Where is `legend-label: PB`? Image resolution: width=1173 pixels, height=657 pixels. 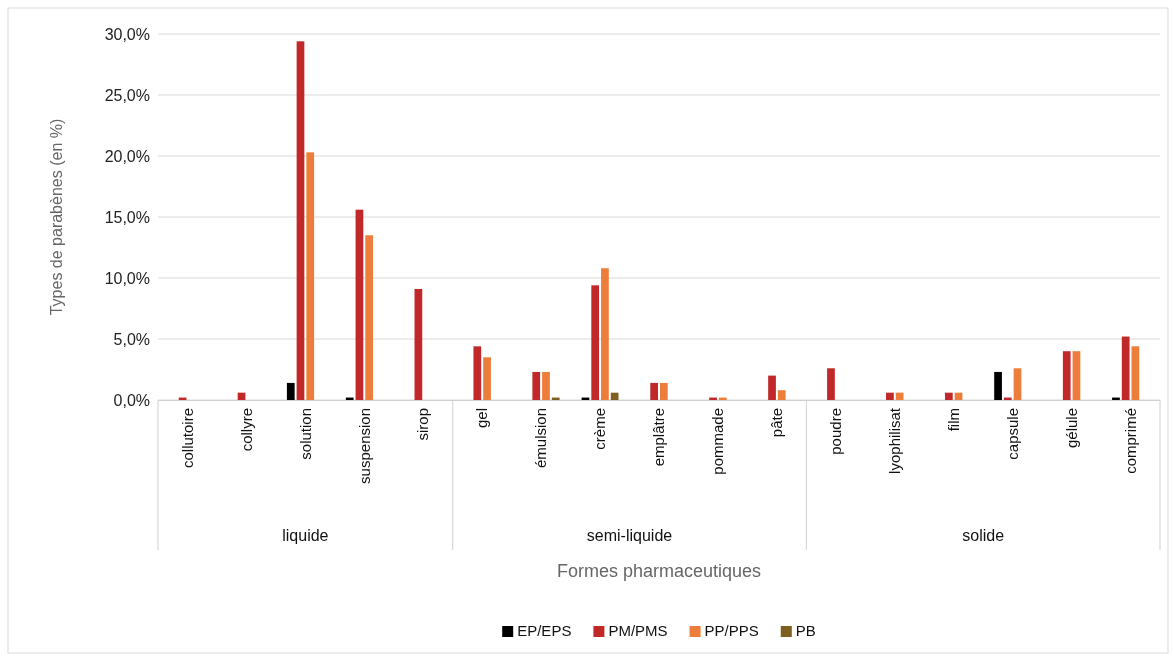
legend-label: PB is located at coordinates (805, 630).